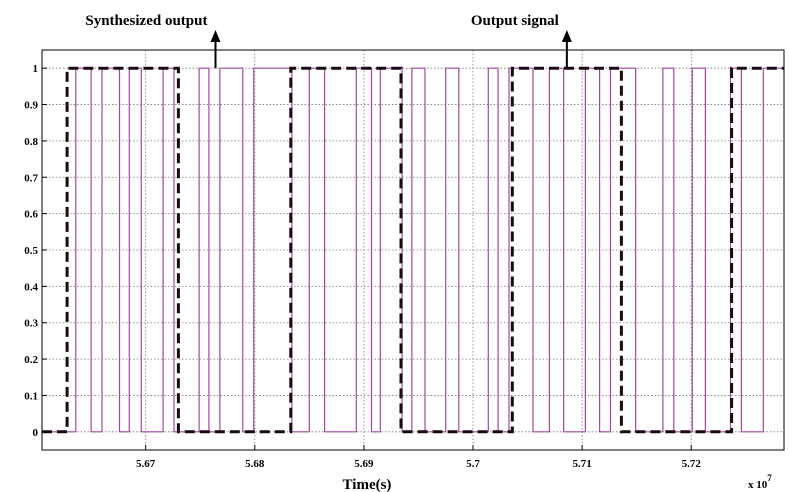 This screenshot has height=492, width=789. What do you see at coordinates (758, 485) in the screenshot?
I see `x-multiplier-base: x 10` at bounding box center [758, 485].